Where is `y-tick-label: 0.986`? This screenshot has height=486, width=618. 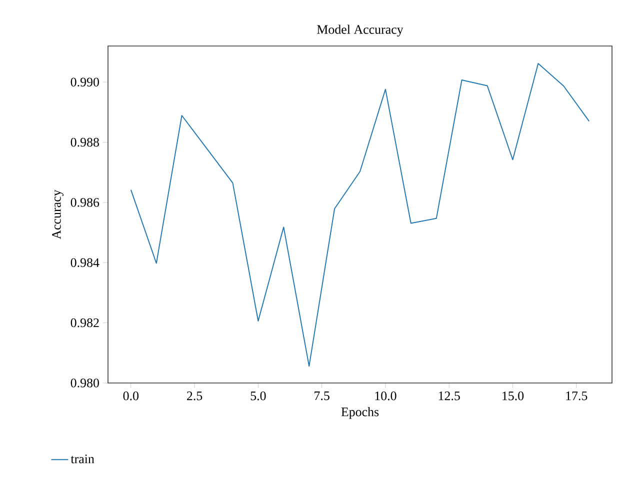 y-tick-label: 0.986 is located at coordinates (85, 202).